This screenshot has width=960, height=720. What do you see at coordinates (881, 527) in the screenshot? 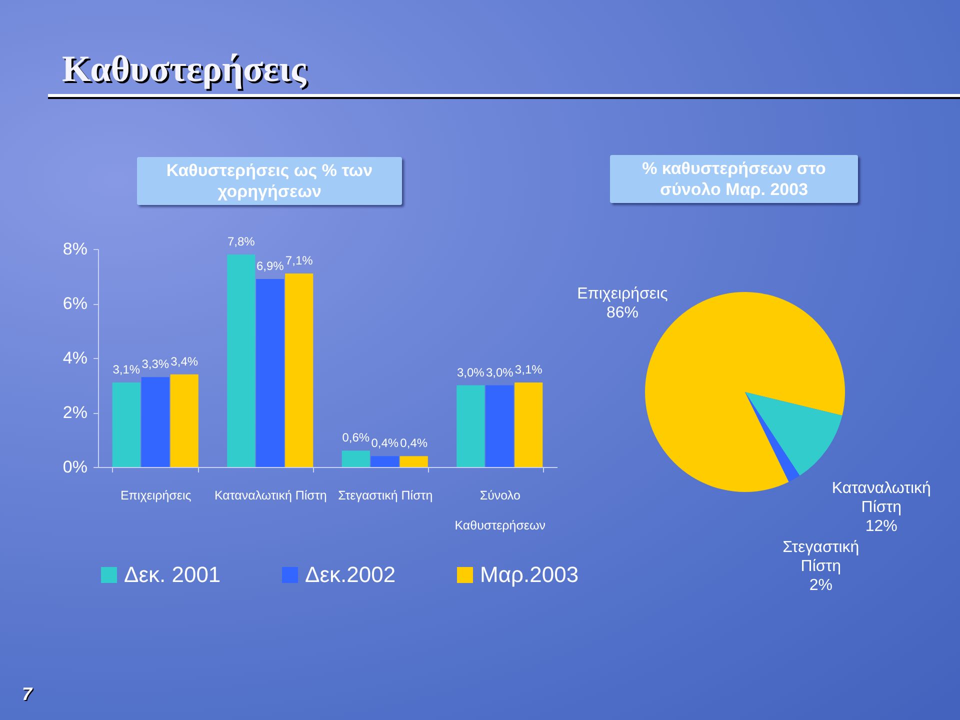
I see `data-label: 12%` at bounding box center [881, 527].